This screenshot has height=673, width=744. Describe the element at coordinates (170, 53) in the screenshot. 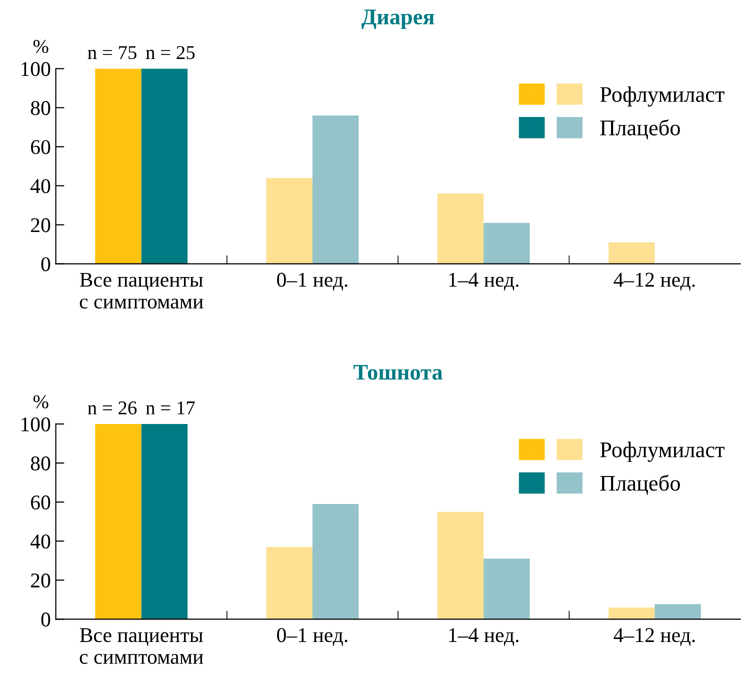

I see `annotation: n = 25` at that location.